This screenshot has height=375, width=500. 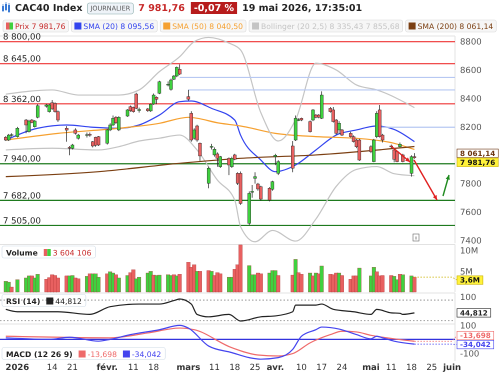 What do you see at coordinates (72, 368) in the screenshot?
I see `x-tick-label: 21` at bounding box center [72, 368].